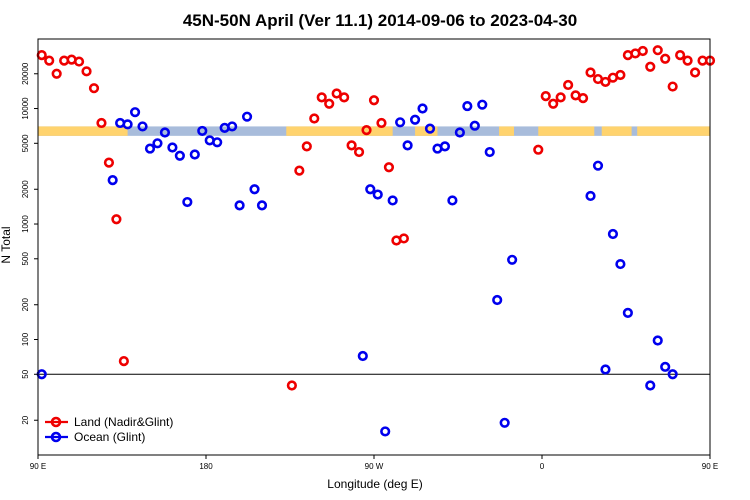  I want to click on y-tick-label: 20, so click(25, 419).